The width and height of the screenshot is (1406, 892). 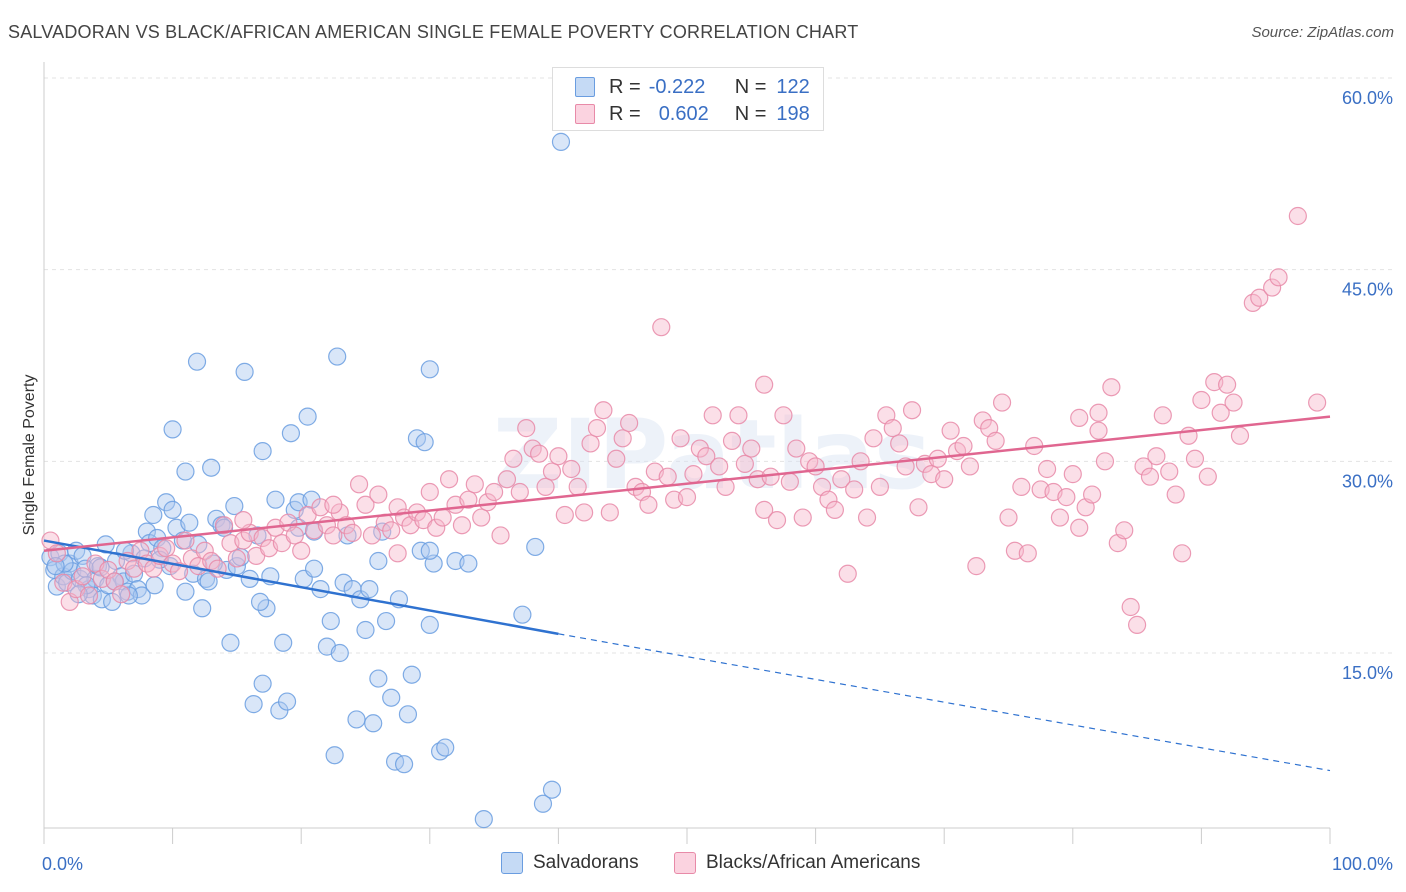 I want to click on legend-r-label: R =, so click(x=625, y=113).